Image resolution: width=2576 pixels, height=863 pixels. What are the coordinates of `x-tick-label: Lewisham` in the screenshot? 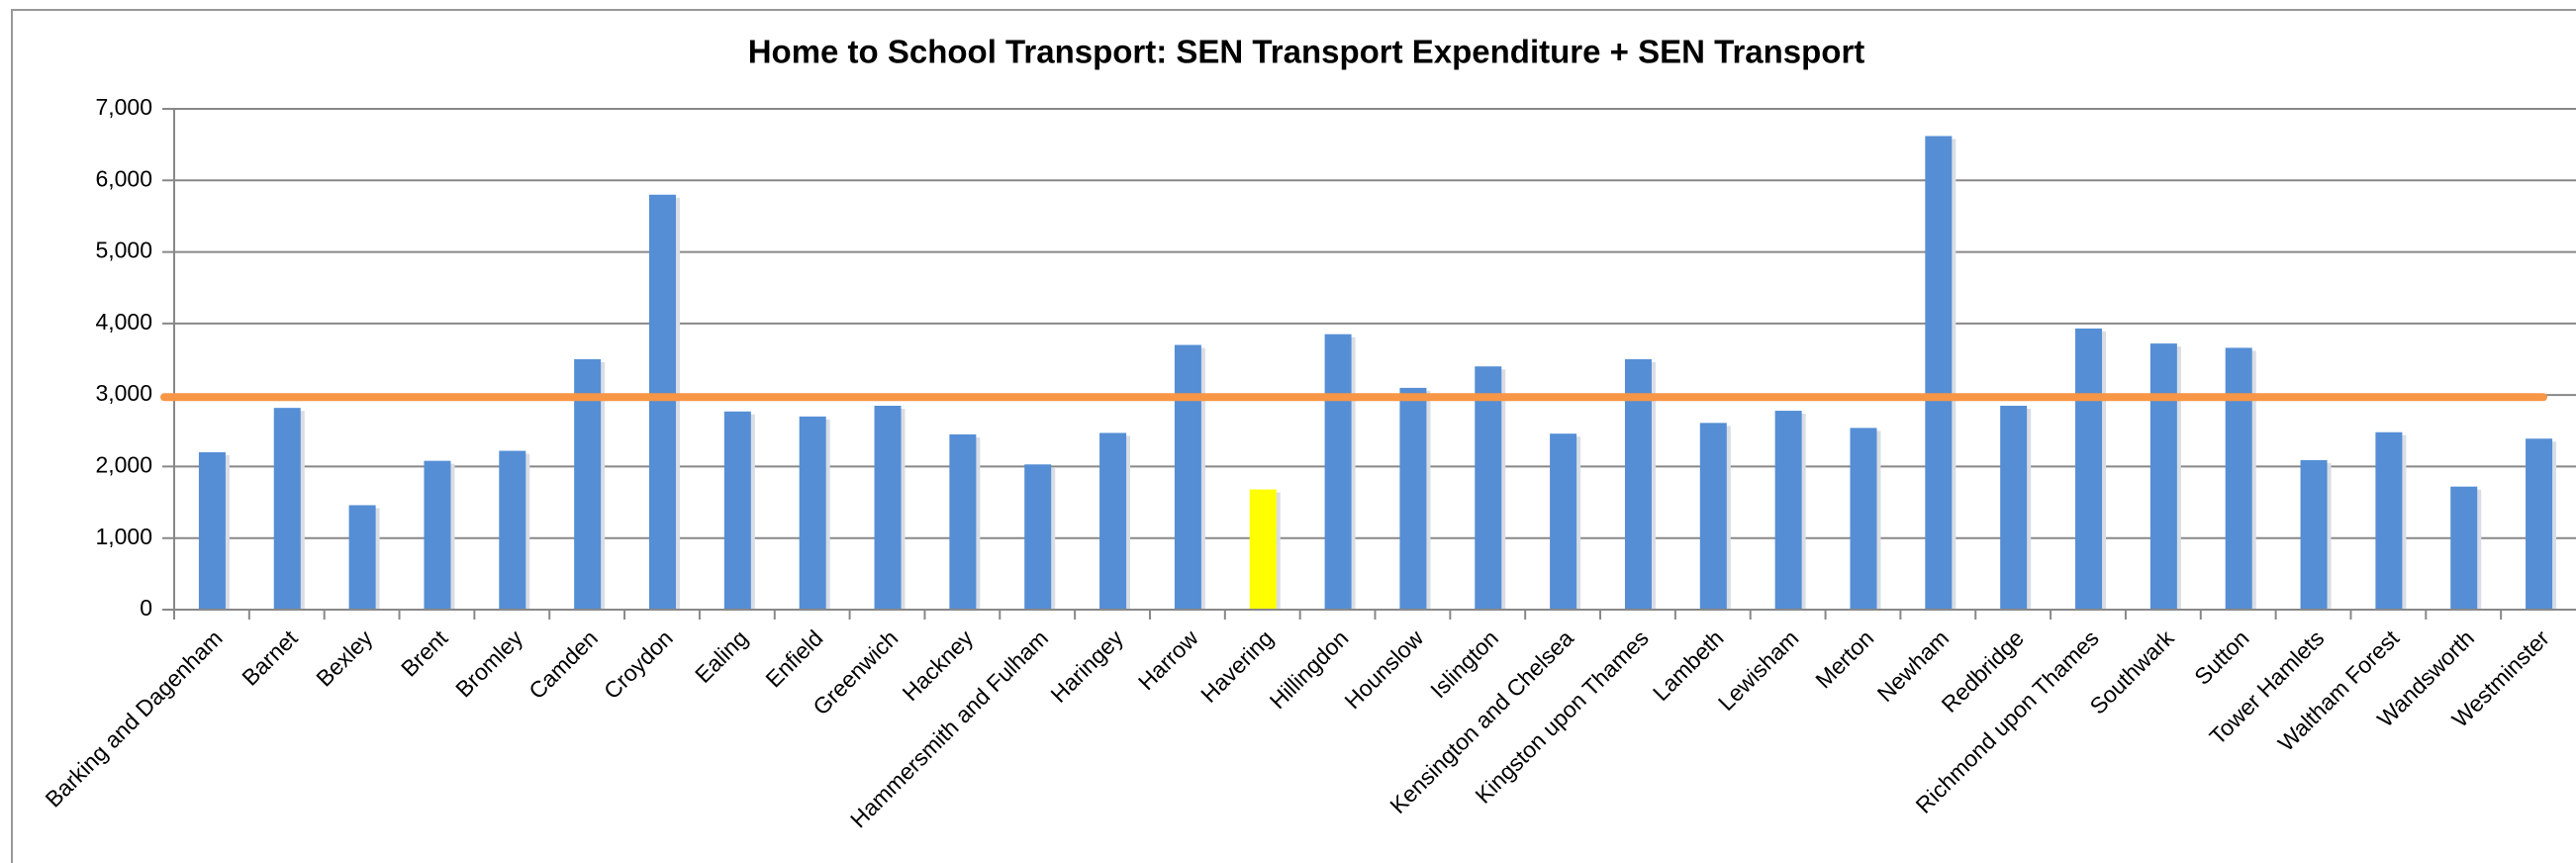 It's located at (1758, 670).